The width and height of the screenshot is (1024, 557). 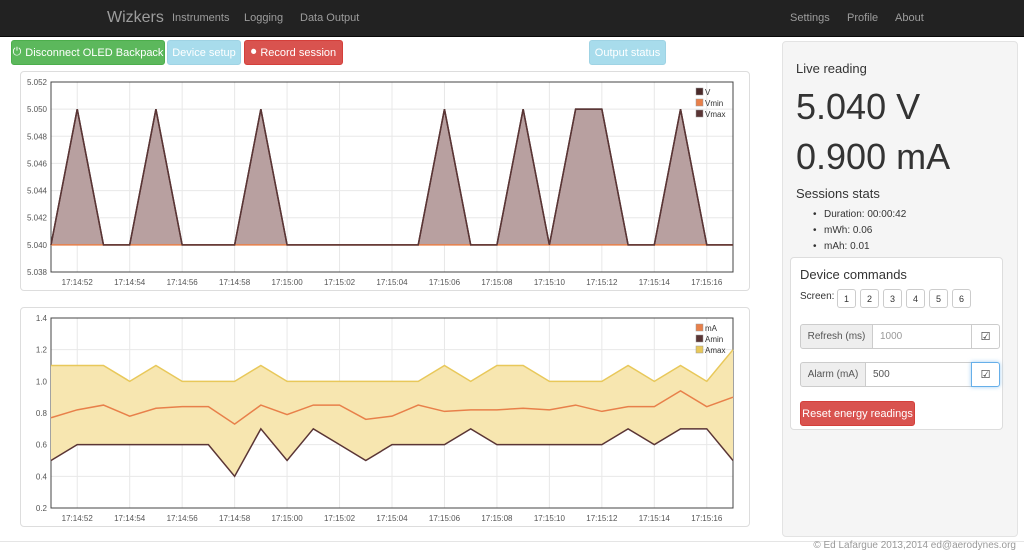 I want to click on voltage-legend-label-vmin: Vmin, so click(x=714, y=103).